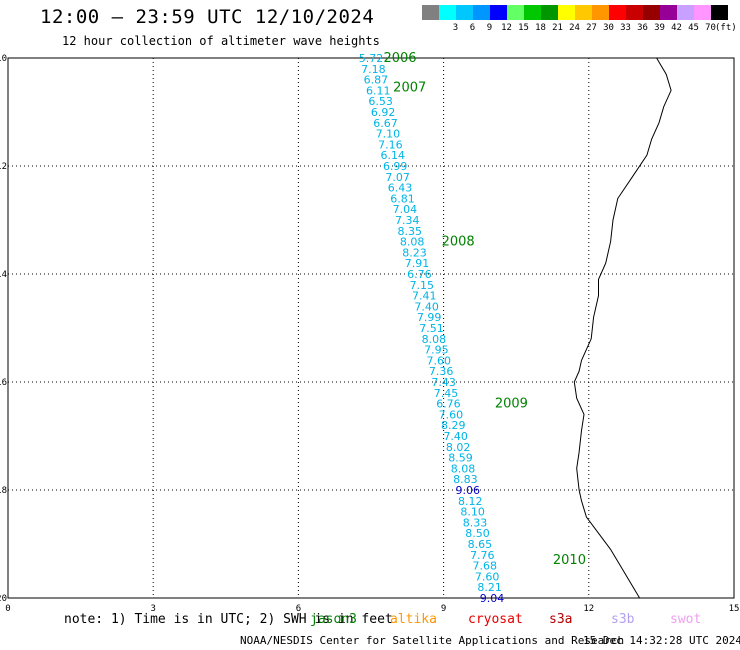  Describe the element at coordinates (540, 28) in the screenshot. I see `scale-label: 18` at that location.